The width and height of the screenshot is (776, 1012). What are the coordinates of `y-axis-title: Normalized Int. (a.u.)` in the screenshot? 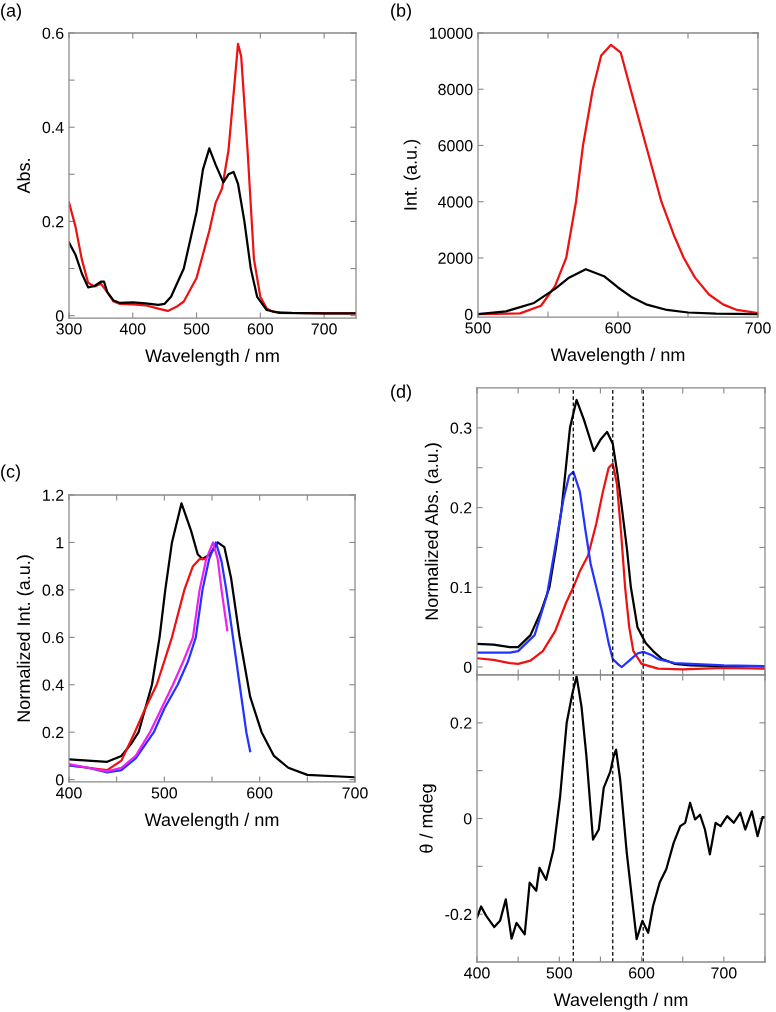 It's located at (25, 638).